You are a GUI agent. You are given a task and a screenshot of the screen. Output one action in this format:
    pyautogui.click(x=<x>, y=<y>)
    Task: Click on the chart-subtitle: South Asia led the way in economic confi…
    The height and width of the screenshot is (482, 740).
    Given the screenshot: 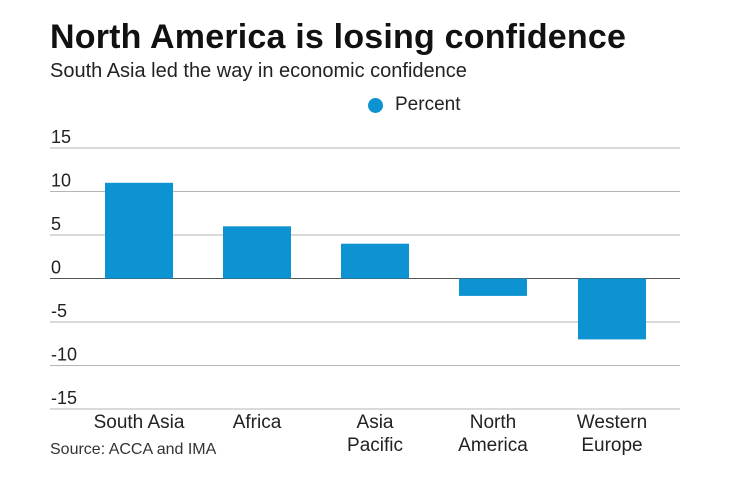 What is the action you would take?
    pyautogui.click(x=258, y=71)
    